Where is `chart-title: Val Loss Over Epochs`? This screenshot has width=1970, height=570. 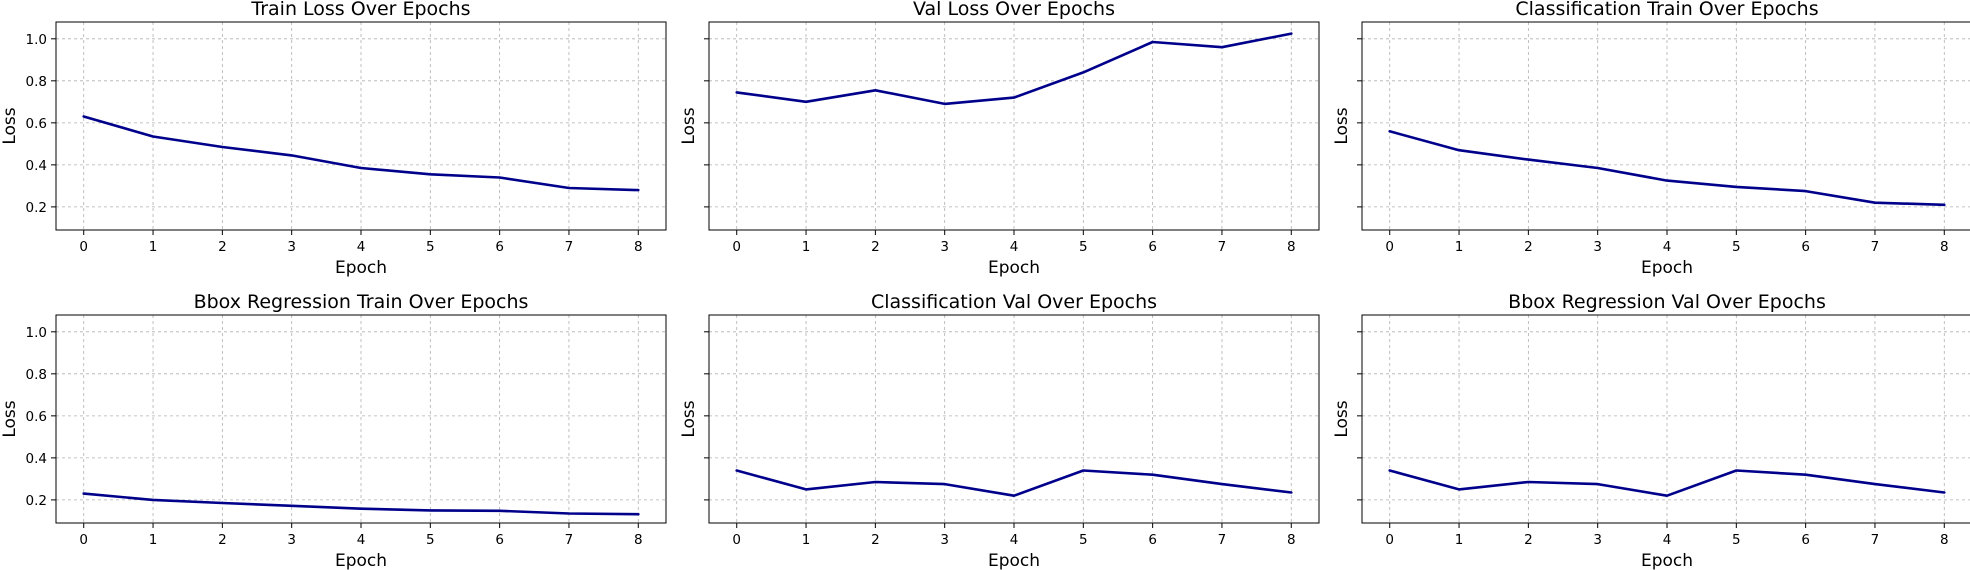 chart-title: Val Loss Over Epochs is located at coordinates (1014, 10).